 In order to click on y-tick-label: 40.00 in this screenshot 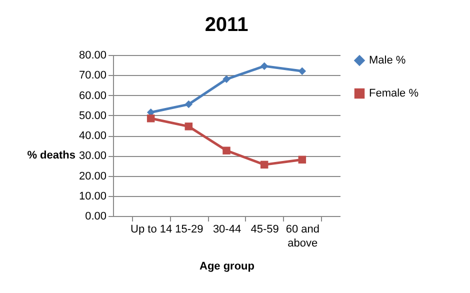, I will do `click(92, 136)`.